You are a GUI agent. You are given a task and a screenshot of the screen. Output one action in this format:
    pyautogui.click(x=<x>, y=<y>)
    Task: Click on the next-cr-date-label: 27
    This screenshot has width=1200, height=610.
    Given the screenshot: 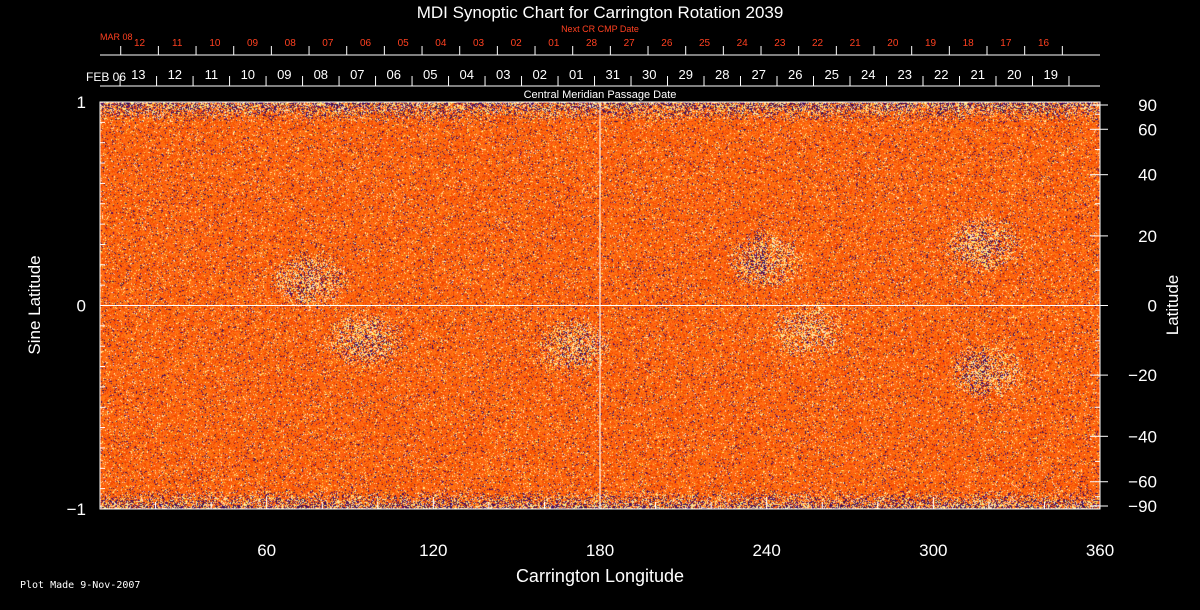 What is the action you would take?
    pyautogui.click(x=630, y=43)
    